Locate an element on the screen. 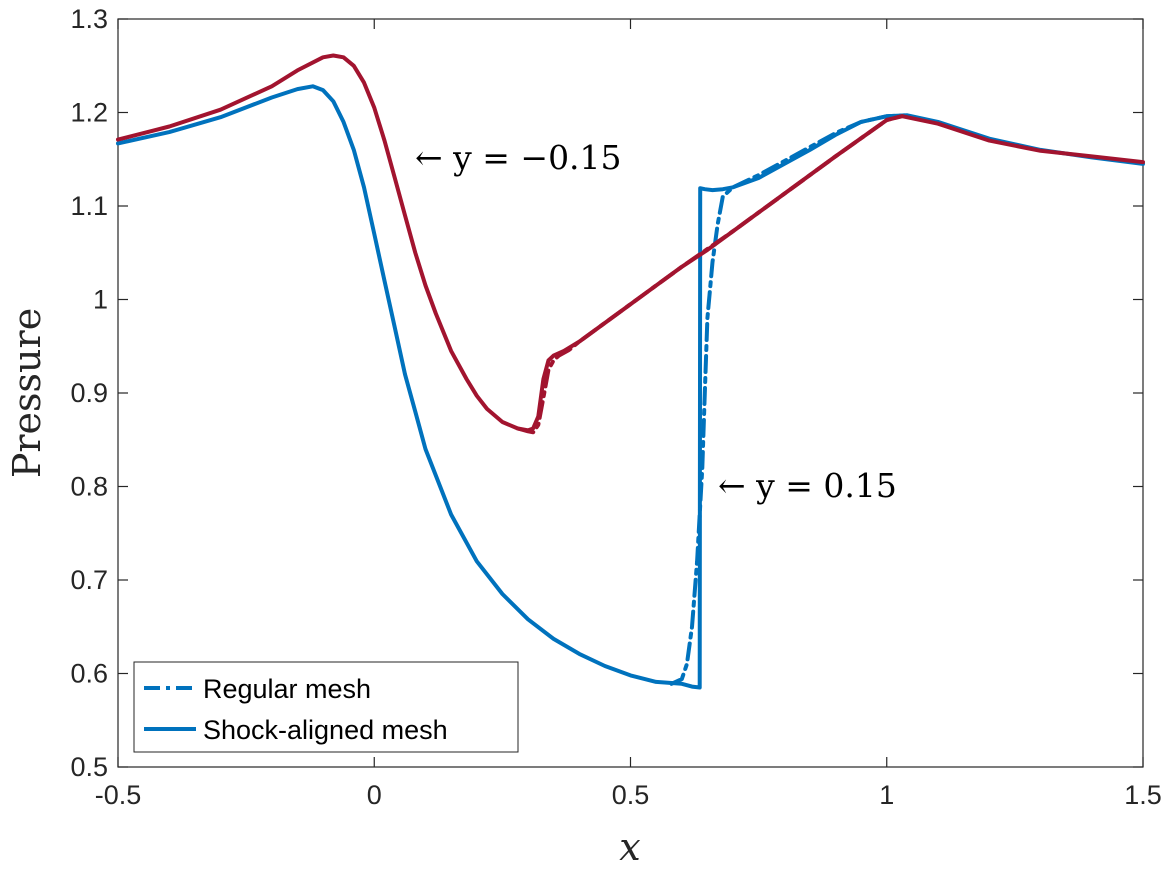 This screenshot has height=875, width=1167. y-tick-label: 1.3 is located at coordinates (89, 19).